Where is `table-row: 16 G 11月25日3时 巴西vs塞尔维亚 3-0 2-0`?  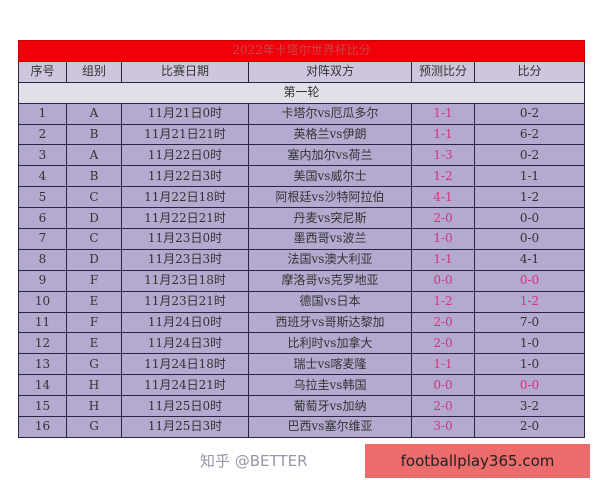 table-row: 16 G 11月25日3时 巴西vs塞尔维亚 3-0 2-0 is located at coordinates (302, 427).